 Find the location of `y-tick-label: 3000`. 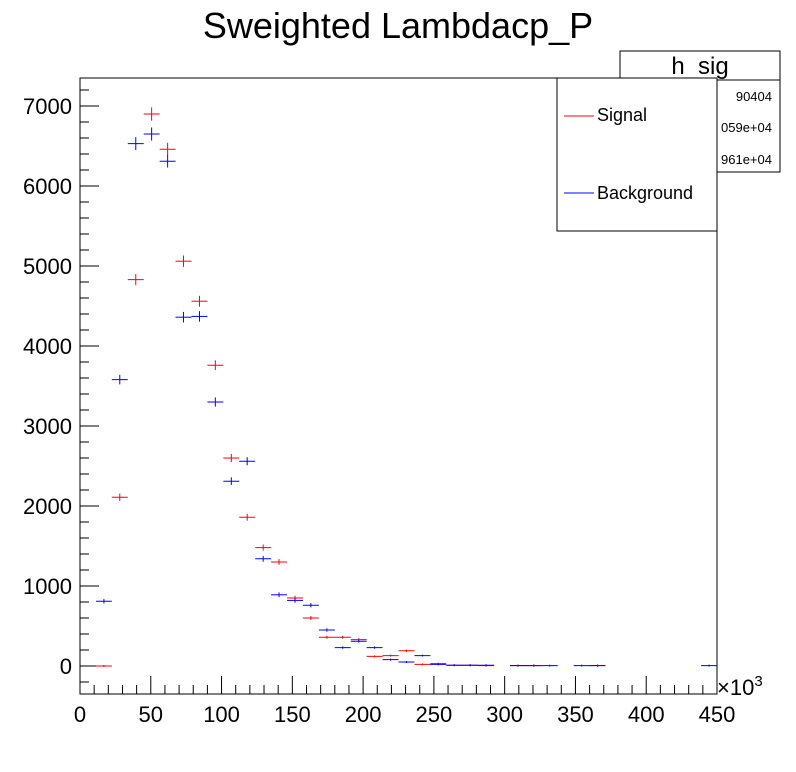

y-tick-label: 3000 is located at coordinates (47, 426).